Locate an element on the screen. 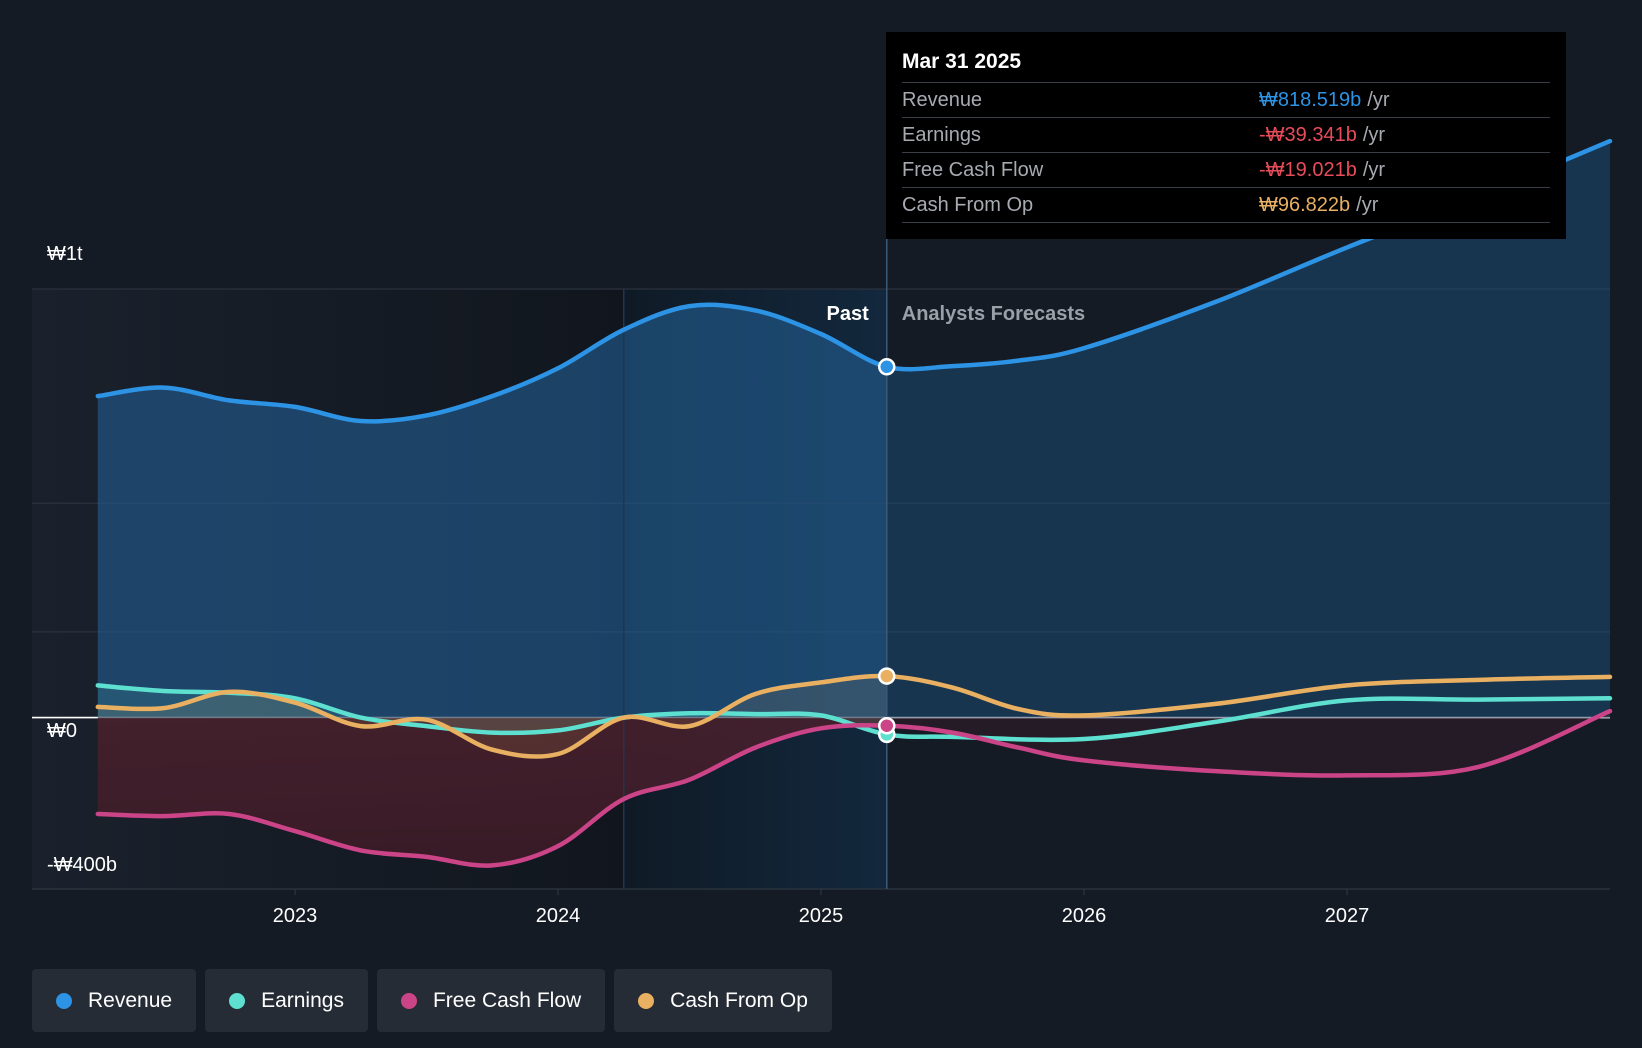 This screenshot has width=1642, height=1048. x-tick-label: 2026 is located at coordinates (1084, 916).